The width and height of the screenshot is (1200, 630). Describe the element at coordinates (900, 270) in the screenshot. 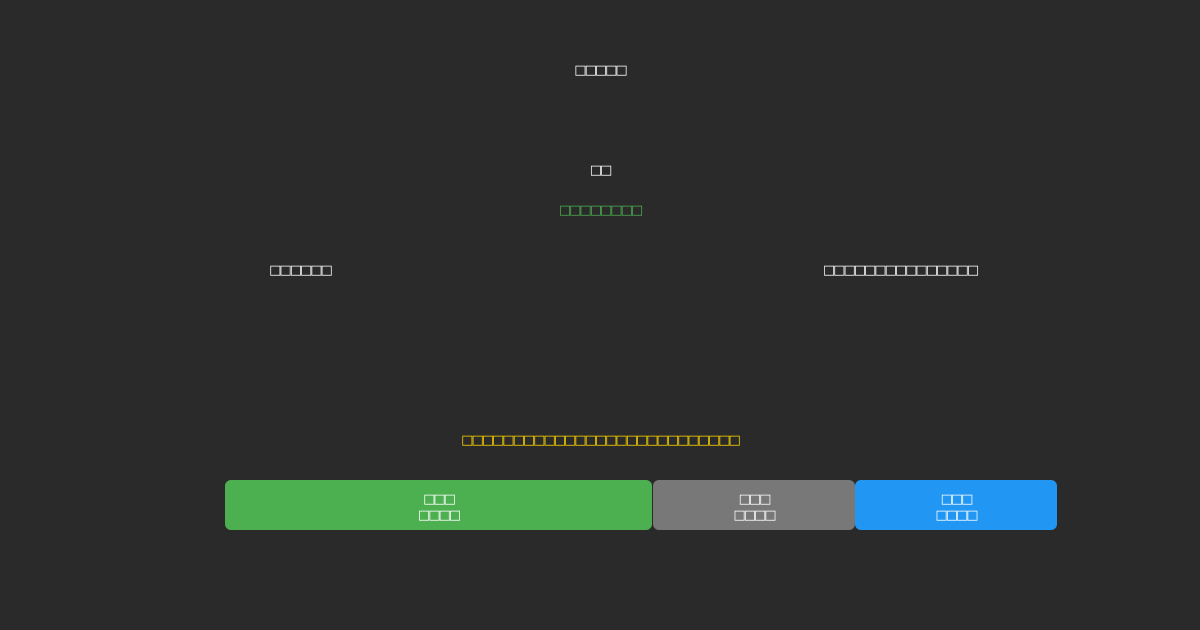

I see `right-label: □□□□□□□□□□□□□□□` at that location.